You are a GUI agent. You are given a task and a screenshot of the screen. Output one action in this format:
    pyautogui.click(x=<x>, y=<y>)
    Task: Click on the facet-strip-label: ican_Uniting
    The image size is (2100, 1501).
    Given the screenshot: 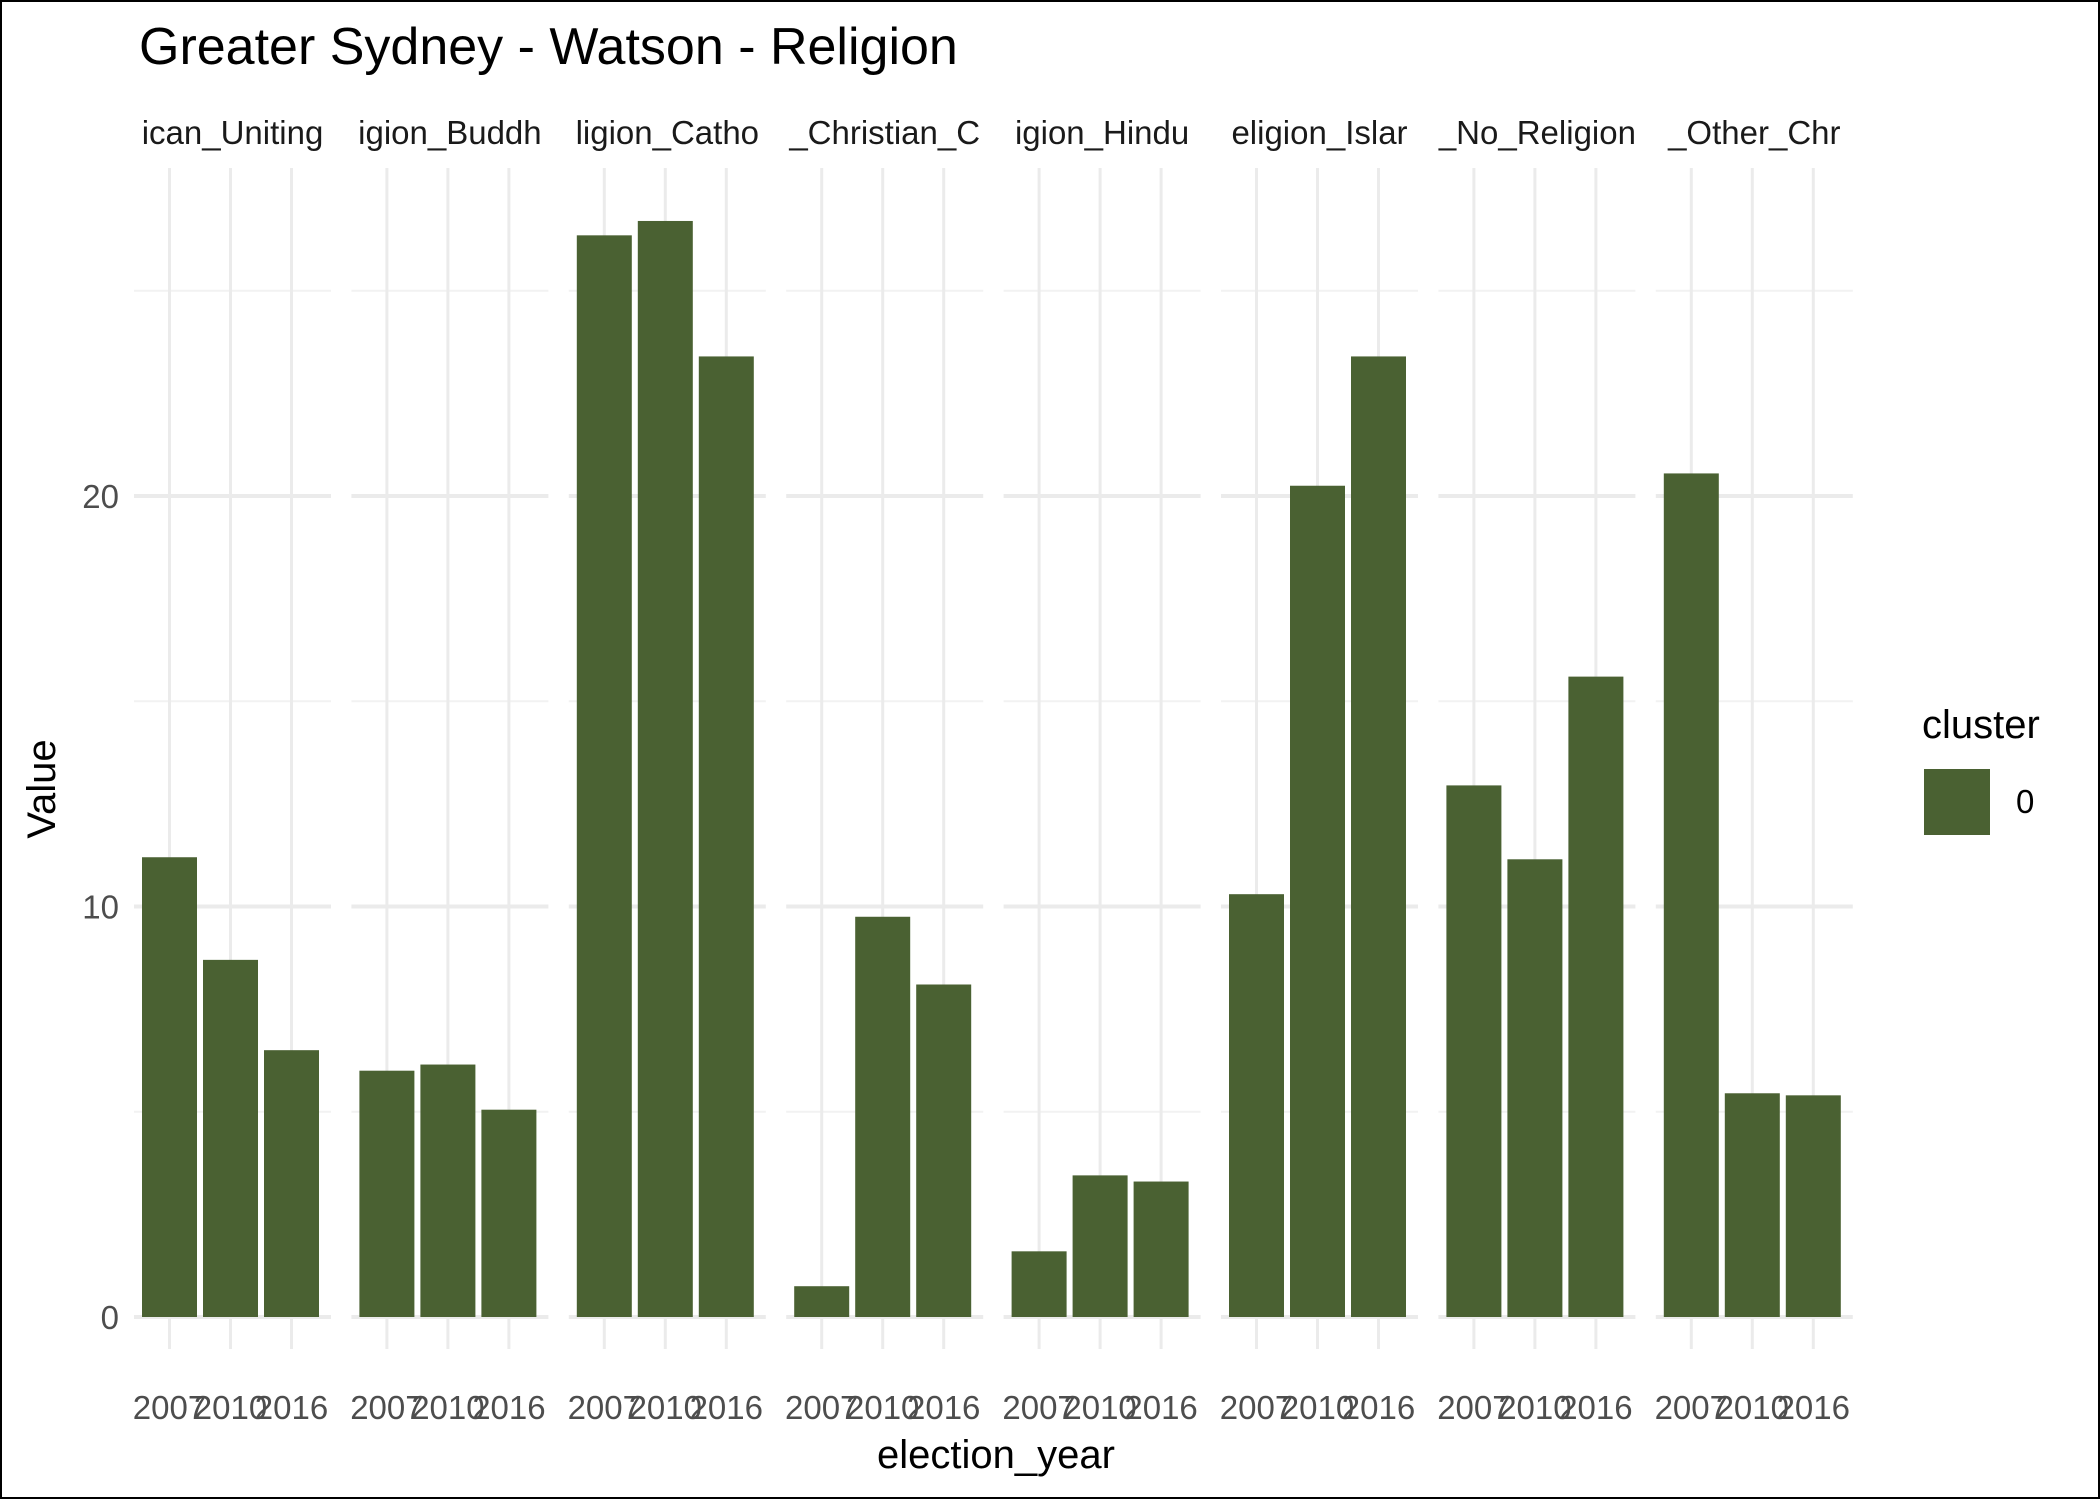 What is the action you would take?
    pyautogui.click(x=233, y=132)
    